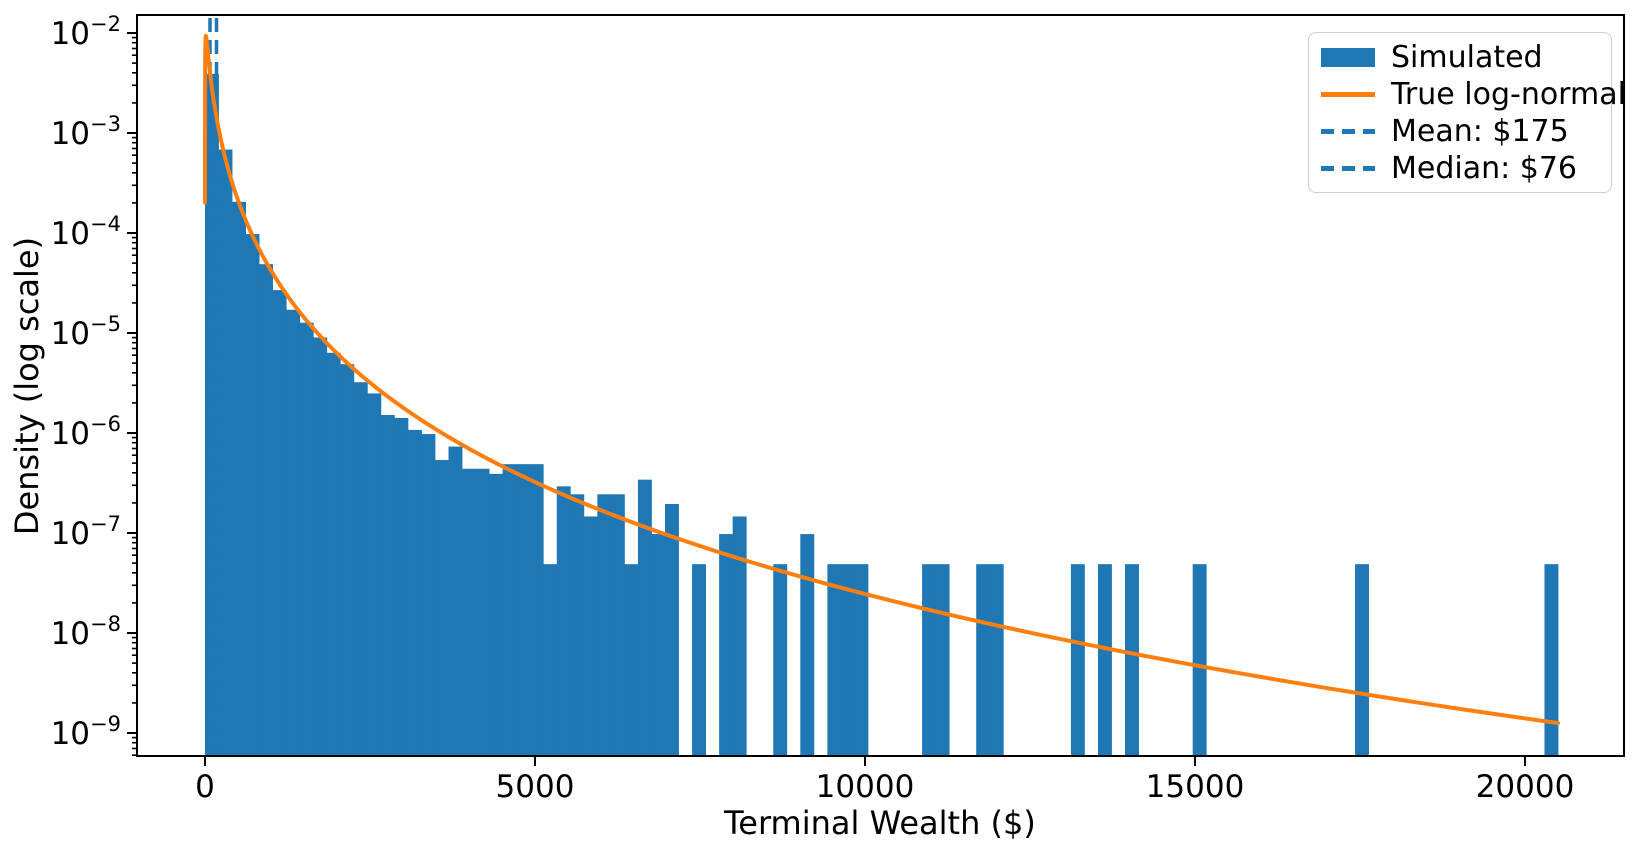 The width and height of the screenshot is (1644, 858). What do you see at coordinates (880, 823) in the screenshot?
I see `x-axis-label: Terminal Wealth ($)` at bounding box center [880, 823].